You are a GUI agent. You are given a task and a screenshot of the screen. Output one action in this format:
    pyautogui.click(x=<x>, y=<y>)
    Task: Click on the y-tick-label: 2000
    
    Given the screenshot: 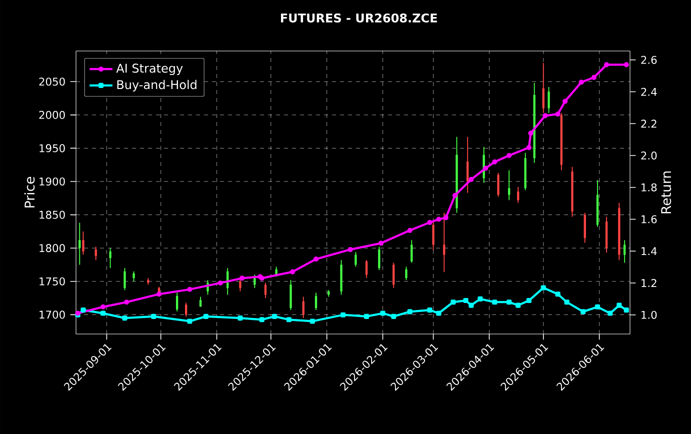 What is the action you would take?
    pyautogui.click(x=52, y=114)
    